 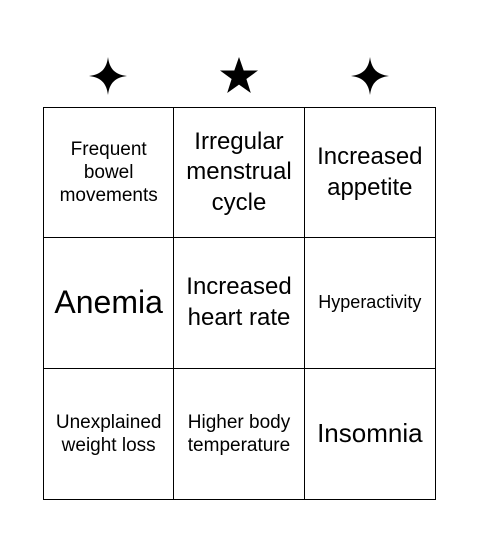 What do you see at coordinates (370, 432) in the screenshot?
I see `bingo-cell: Insomnia` at bounding box center [370, 432].